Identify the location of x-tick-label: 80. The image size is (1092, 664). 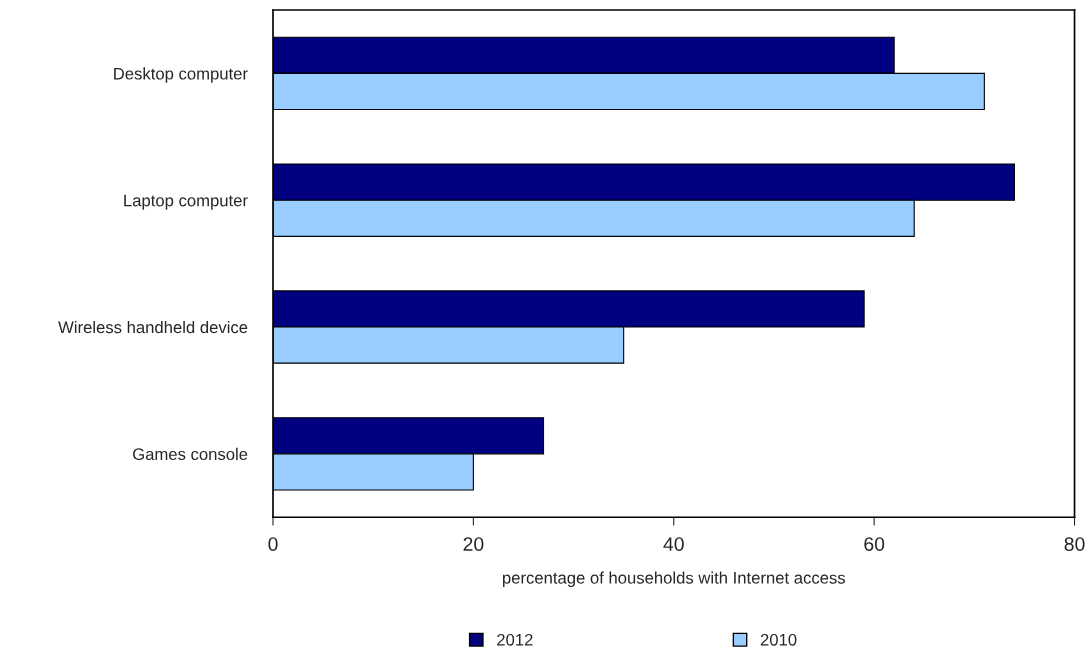
(1074, 544).